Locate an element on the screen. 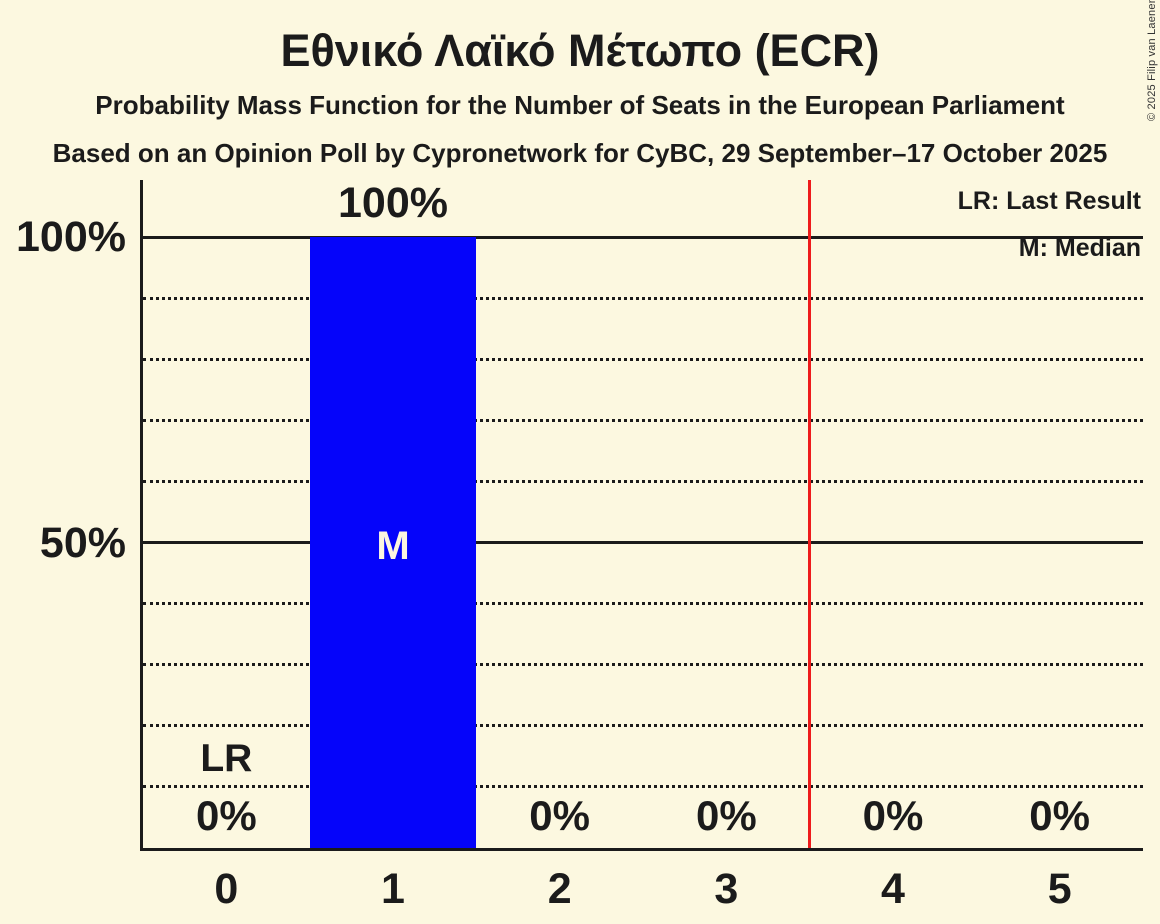  gridline-dotted-10pct is located at coordinates (643, 787).